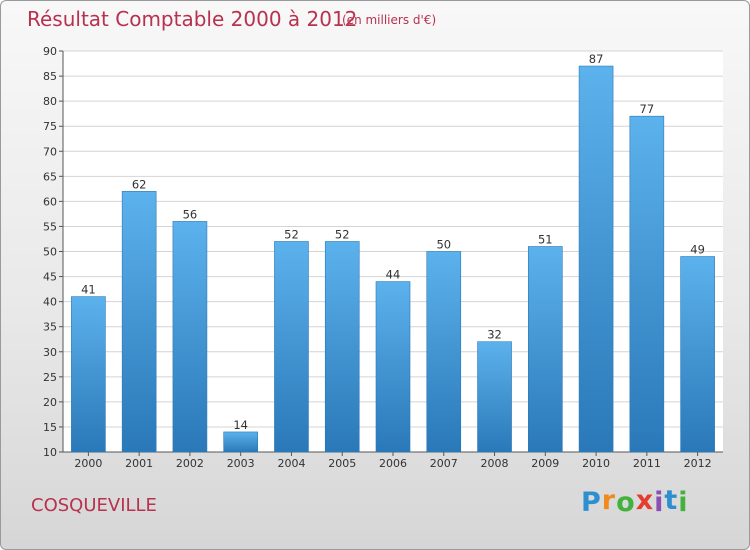  What do you see at coordinates (50, 176) in the screenshot?
I see `y-tick-label: 65` at bounding box center [50, 176].